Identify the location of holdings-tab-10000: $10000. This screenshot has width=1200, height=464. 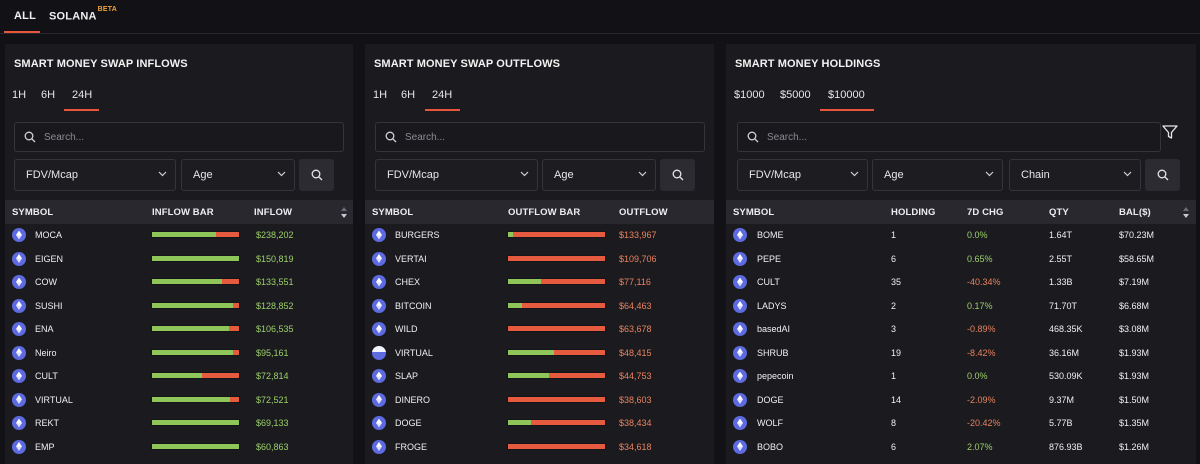
(846, 95).